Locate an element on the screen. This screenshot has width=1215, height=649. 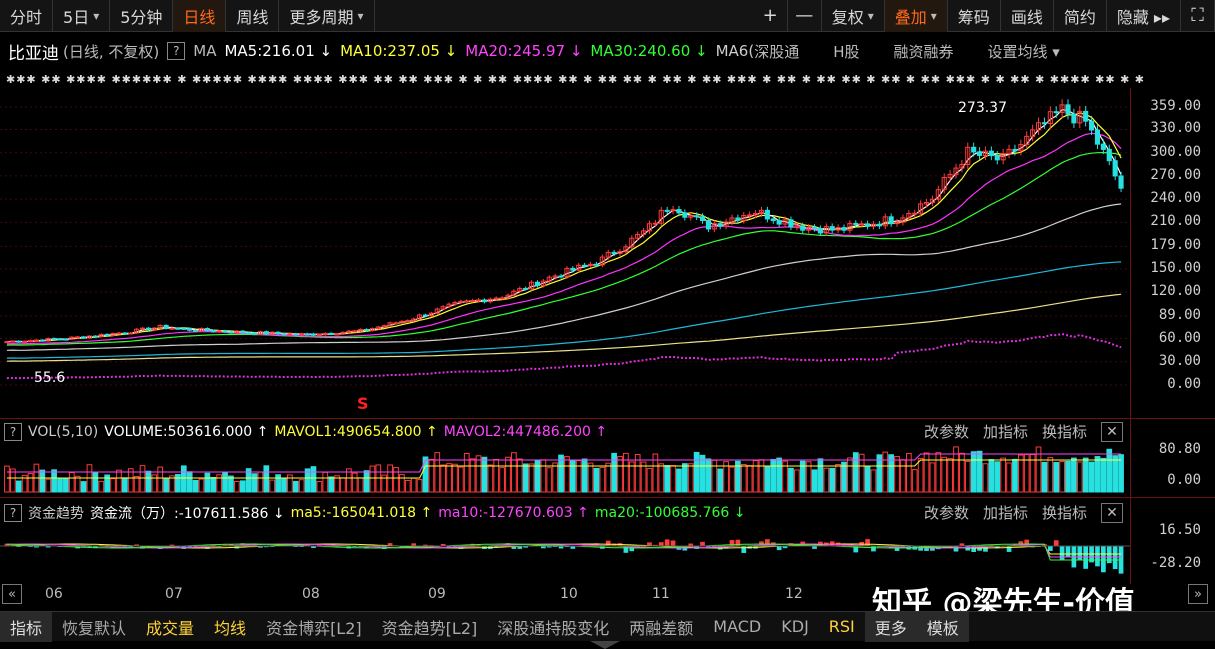
right-tab-7: 隐藏 ▸▸ is located at coordinates (1144, 16).